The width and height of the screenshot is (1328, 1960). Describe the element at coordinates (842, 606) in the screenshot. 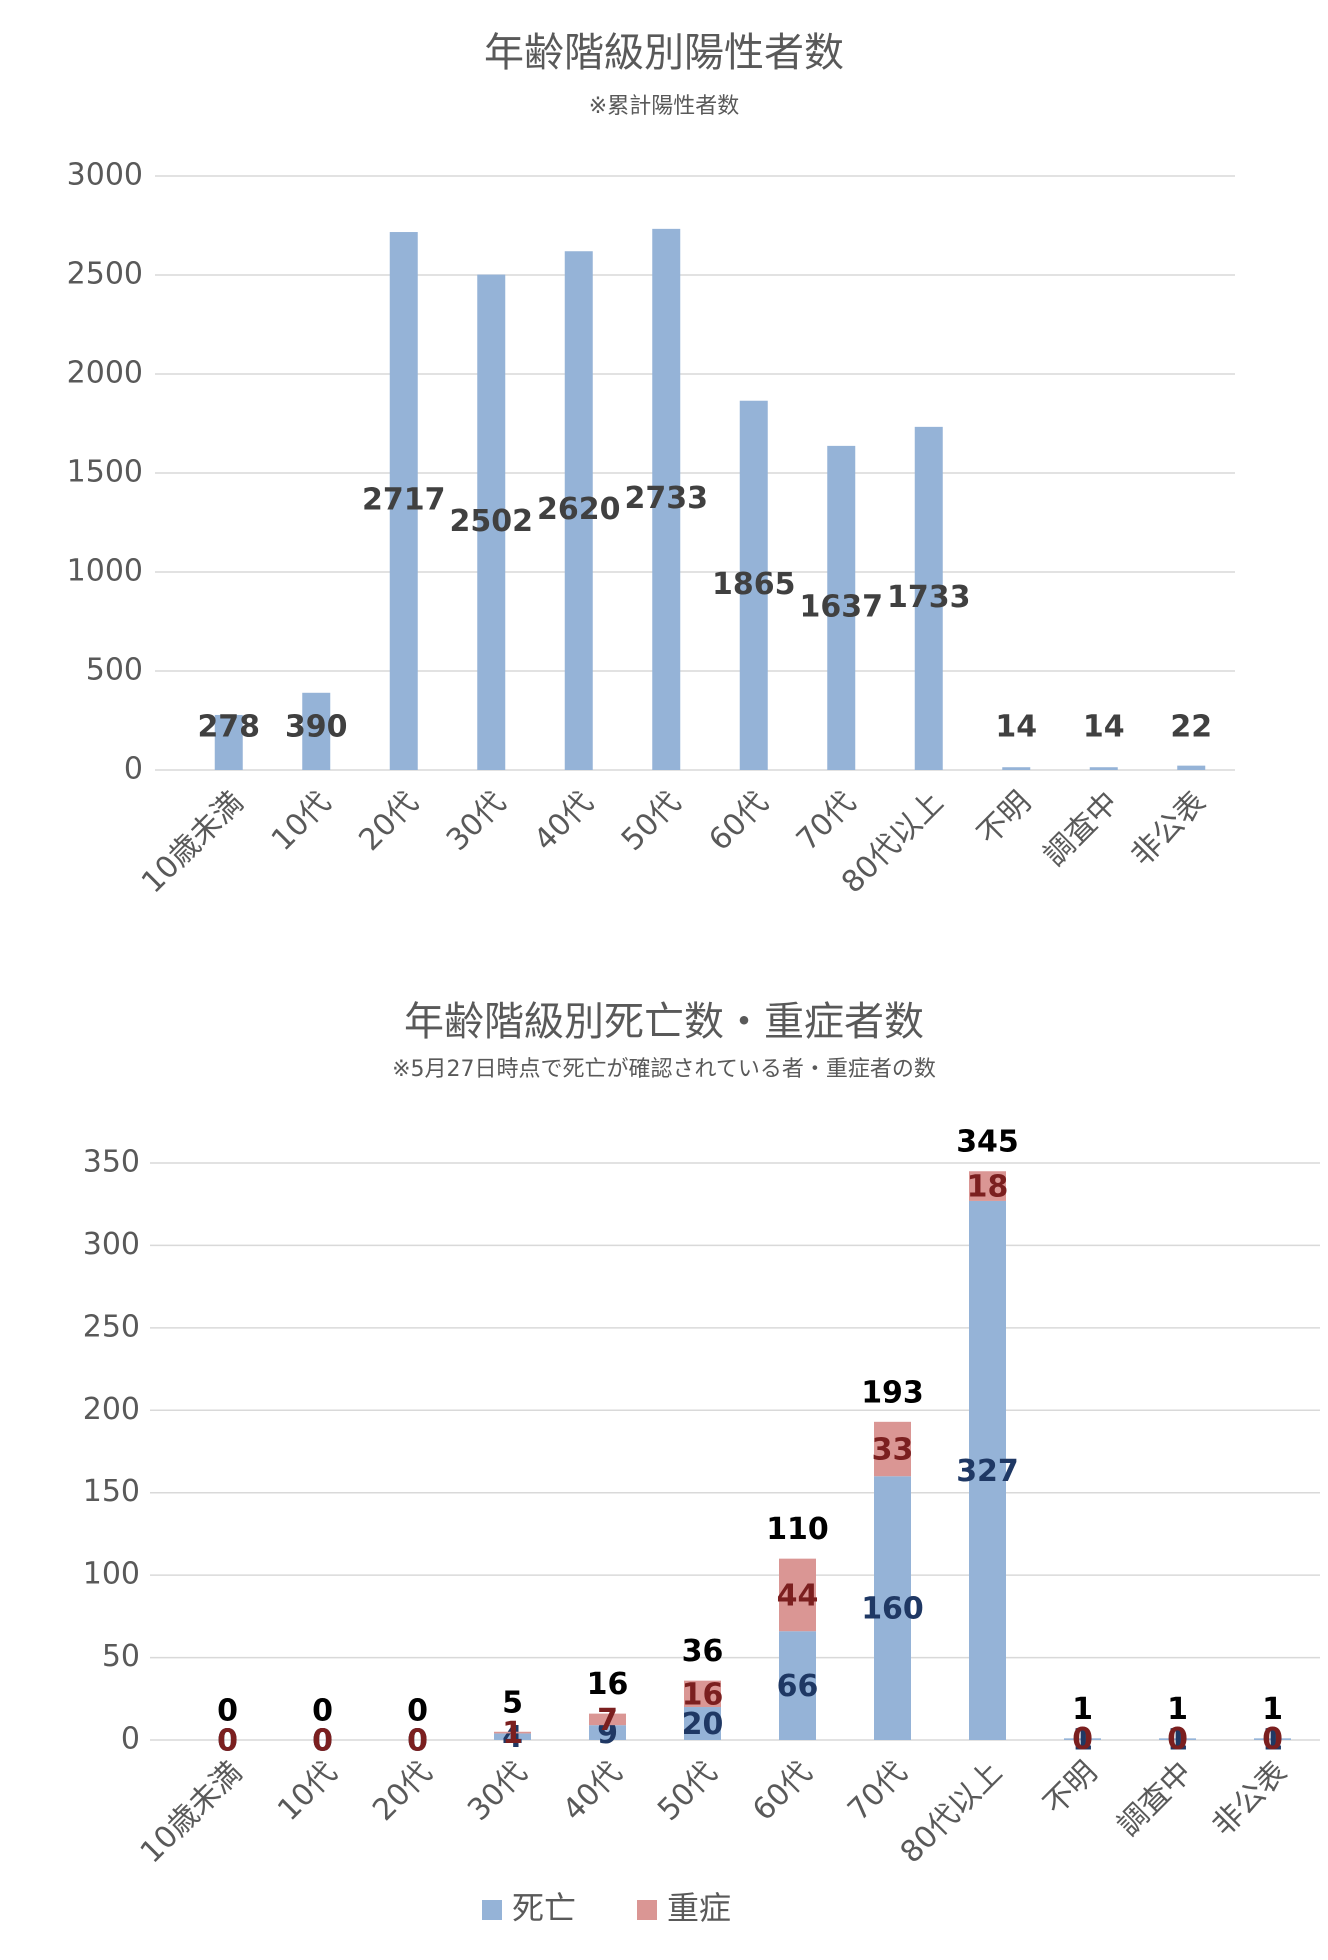

I see `data-label: 1637` at that location.